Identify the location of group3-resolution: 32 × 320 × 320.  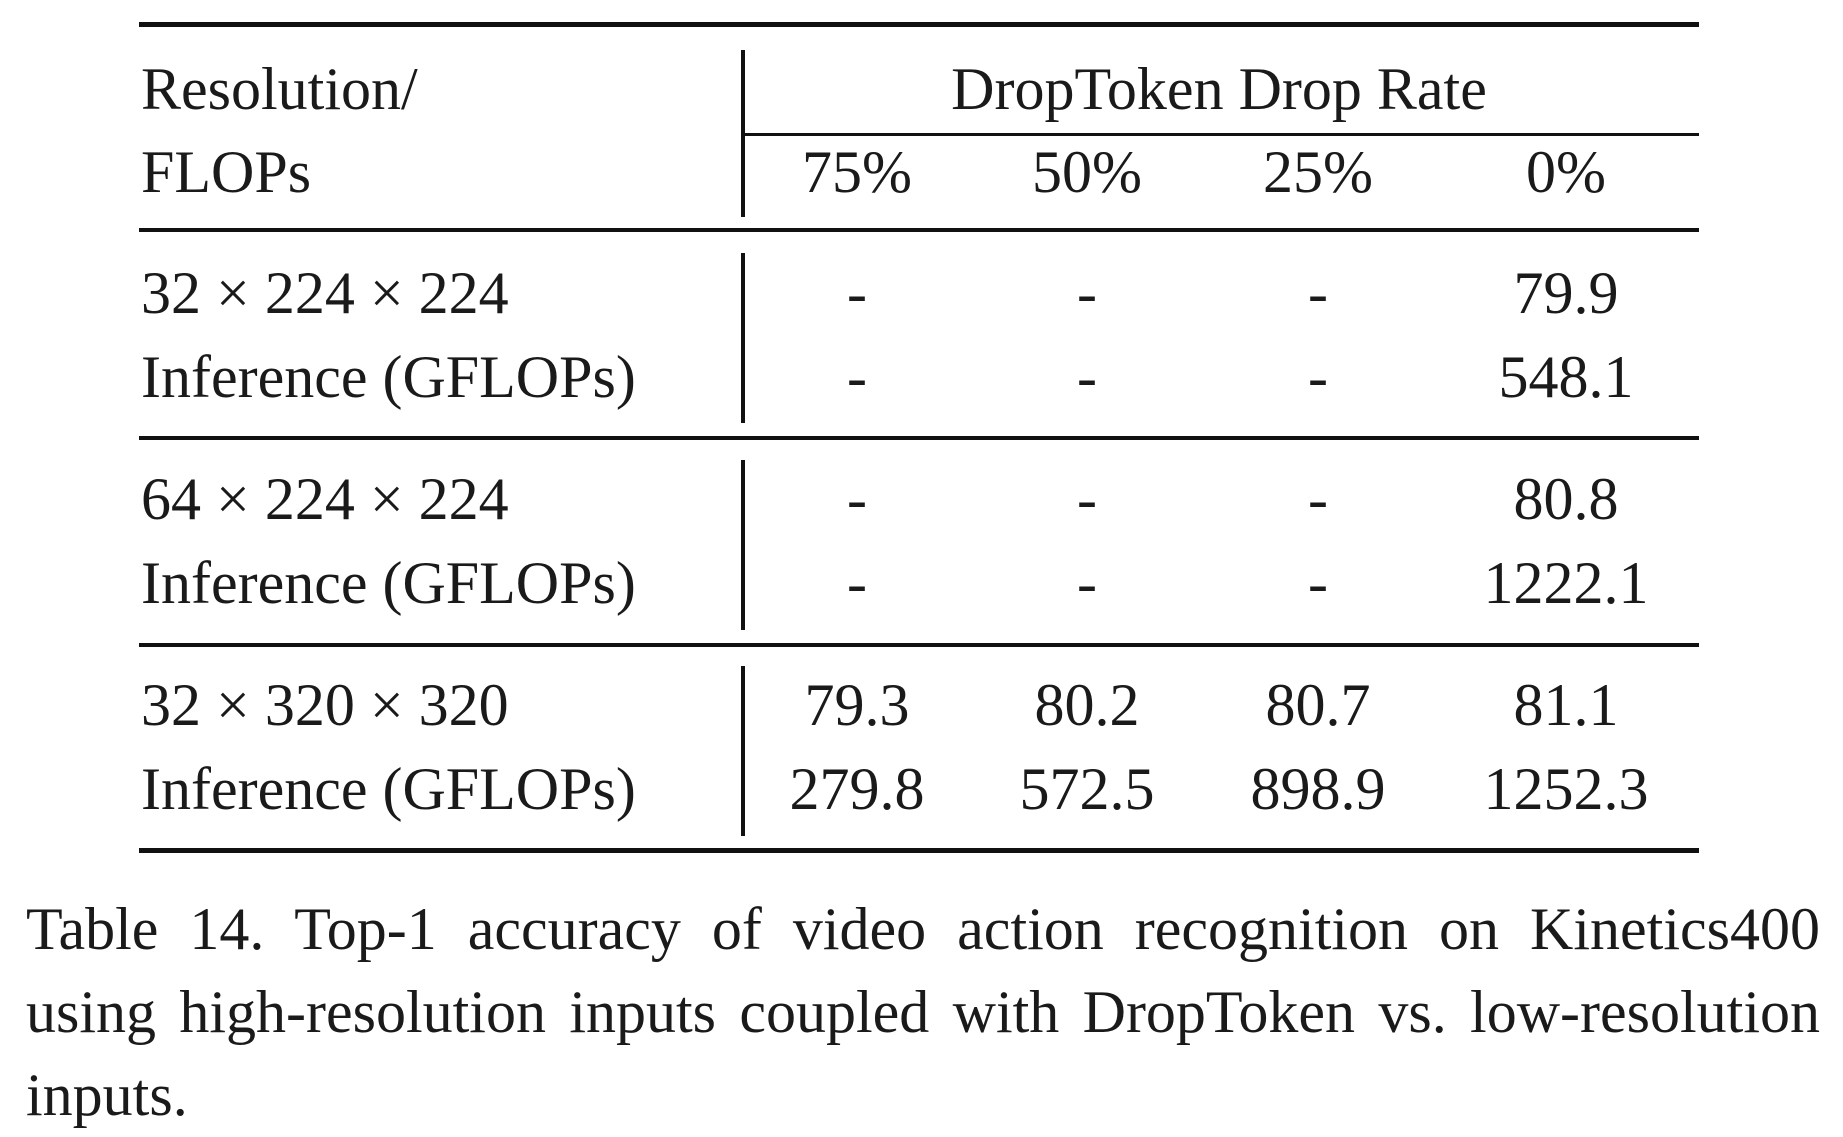
(325, 705).